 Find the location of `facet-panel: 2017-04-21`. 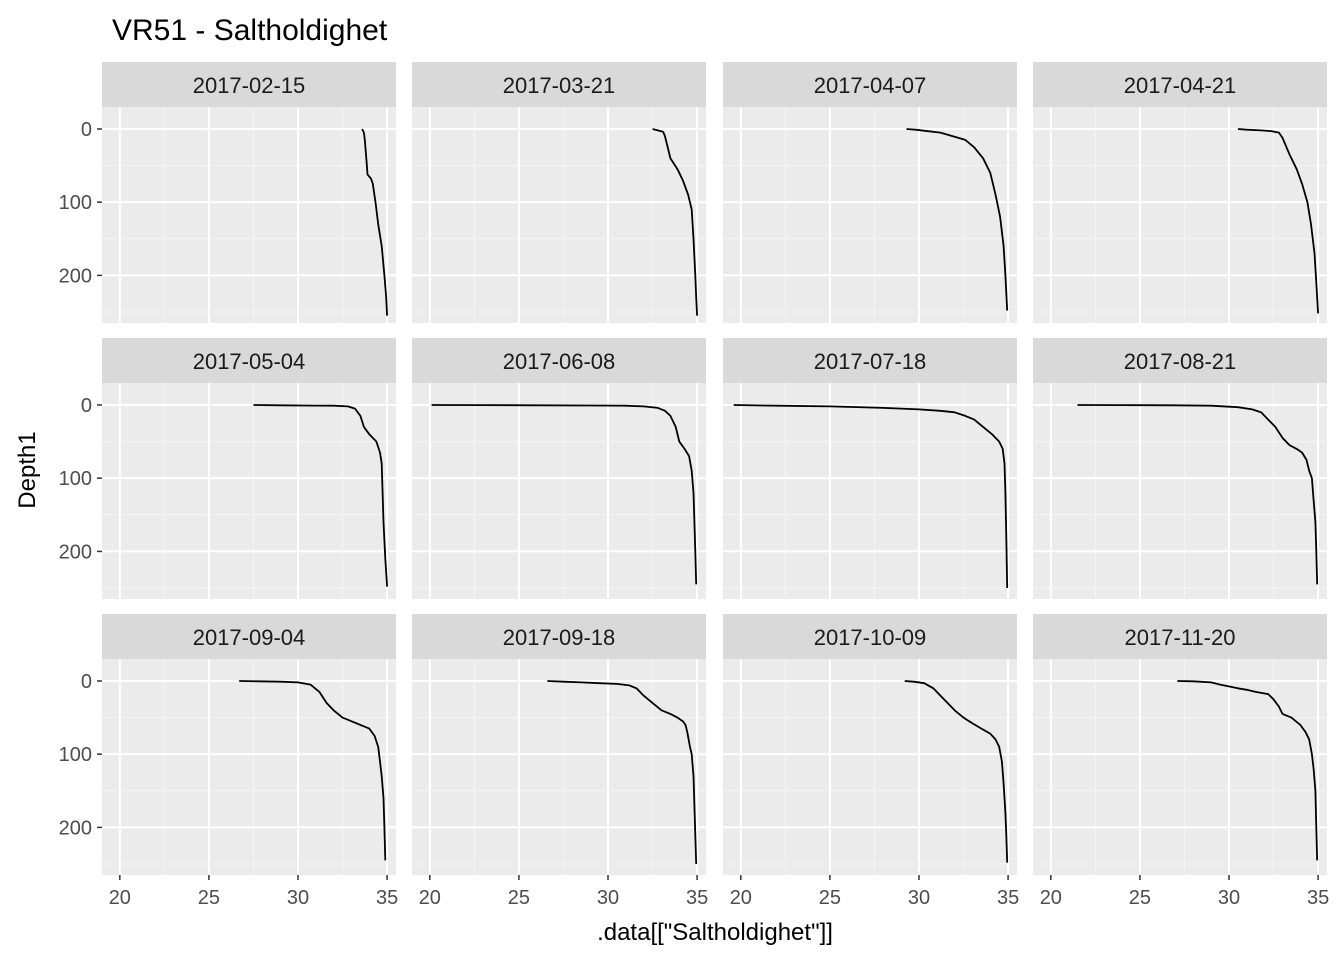

facet-panel: 2017-04-21 is located at coordinates (1180, 192).